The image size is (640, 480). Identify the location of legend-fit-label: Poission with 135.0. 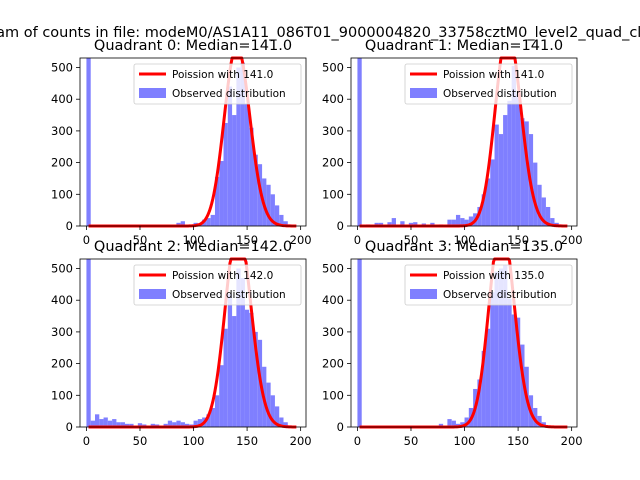
(493, 276).